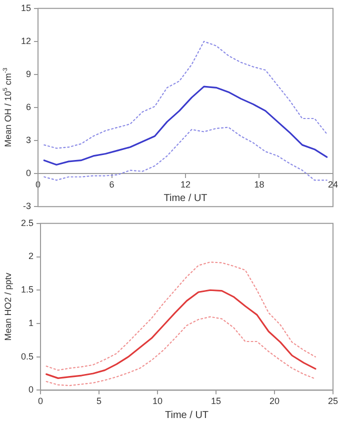  Describe the element at coordinates (27, 289) in the screenshot. I see `y-tick-label: 1.5` at that location.